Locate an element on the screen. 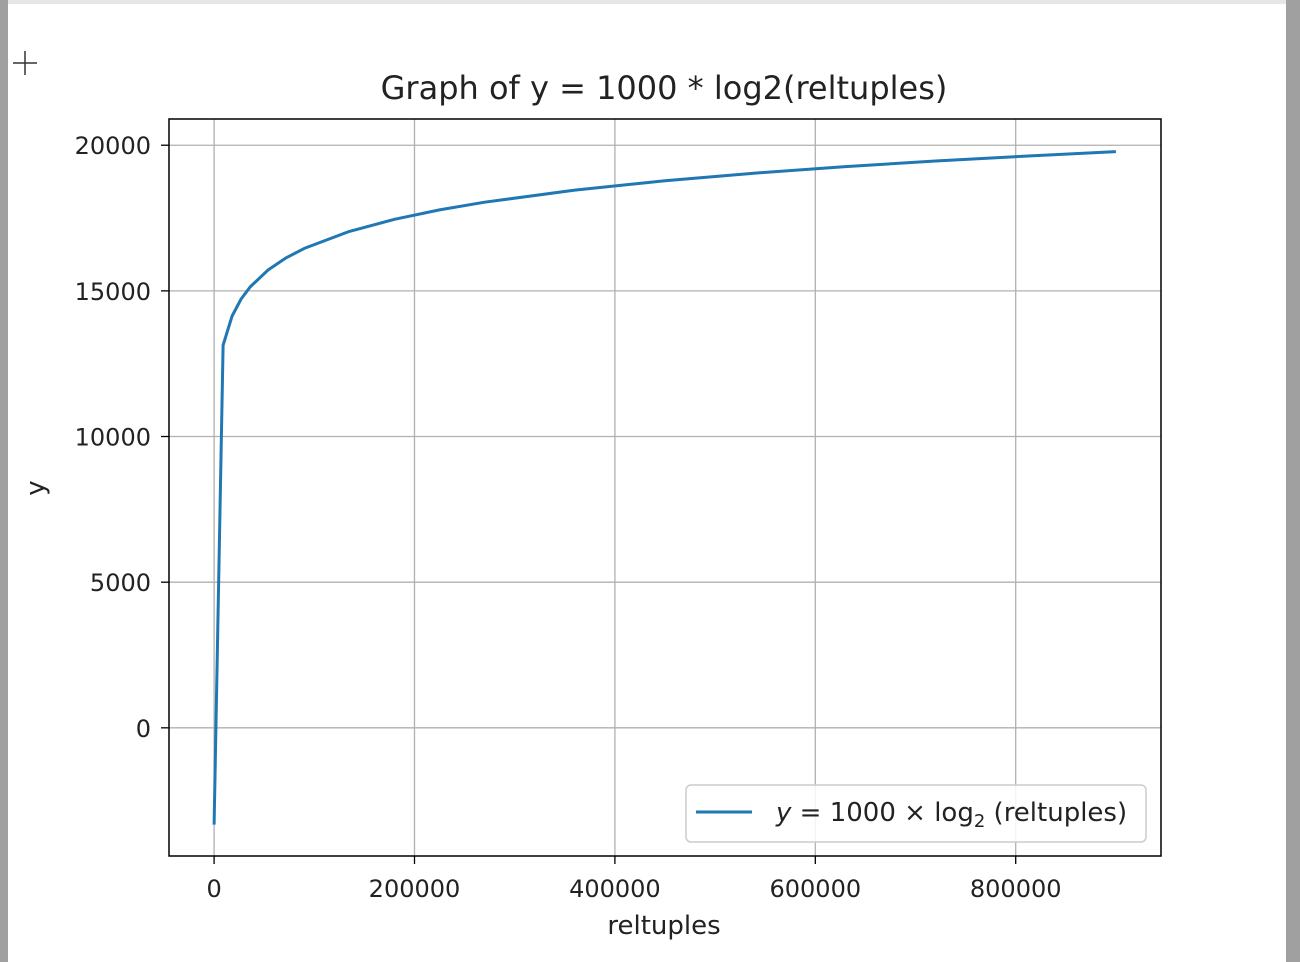 The width and height of the screenshot is (1300, 962). legend-sub: 2 is located at coordinates (979, 821).